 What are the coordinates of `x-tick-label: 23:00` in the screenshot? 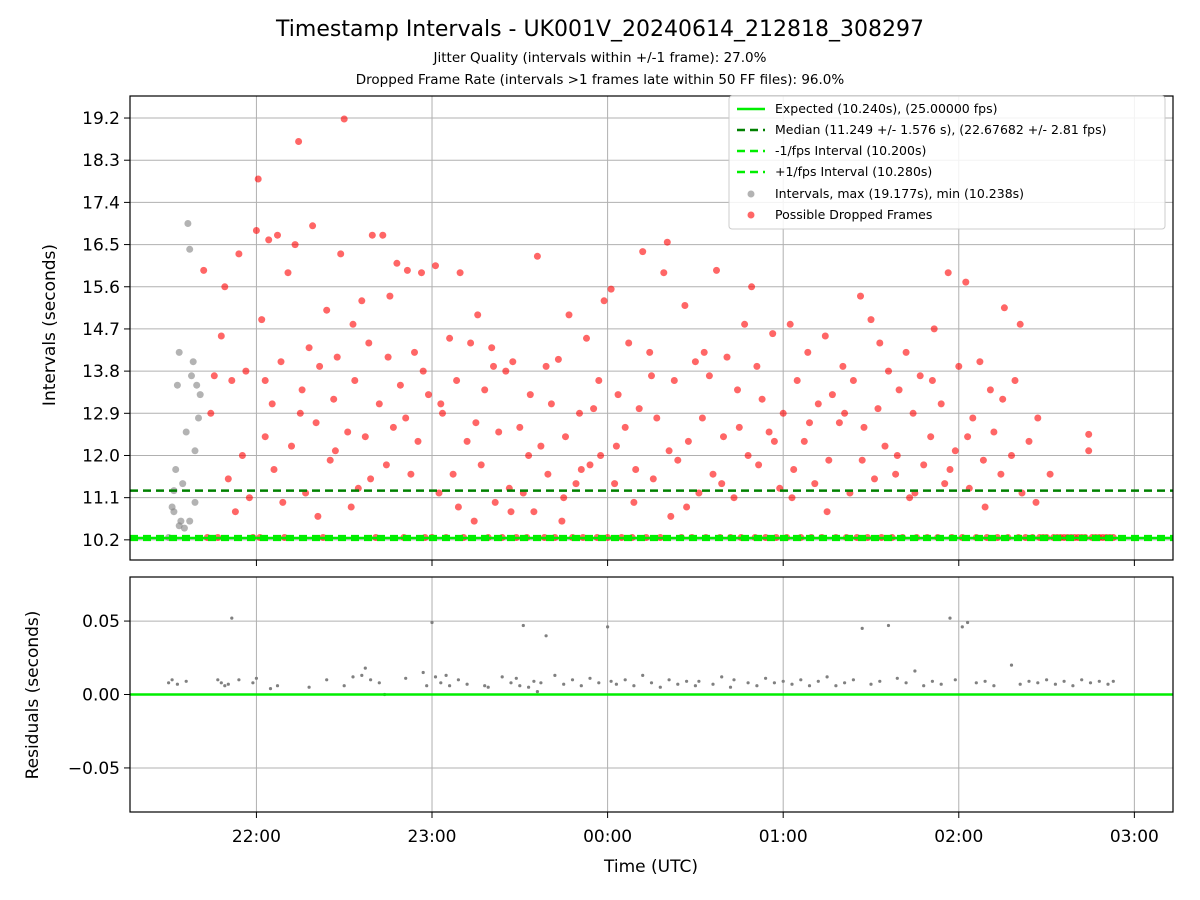 It's located at (432, 837).